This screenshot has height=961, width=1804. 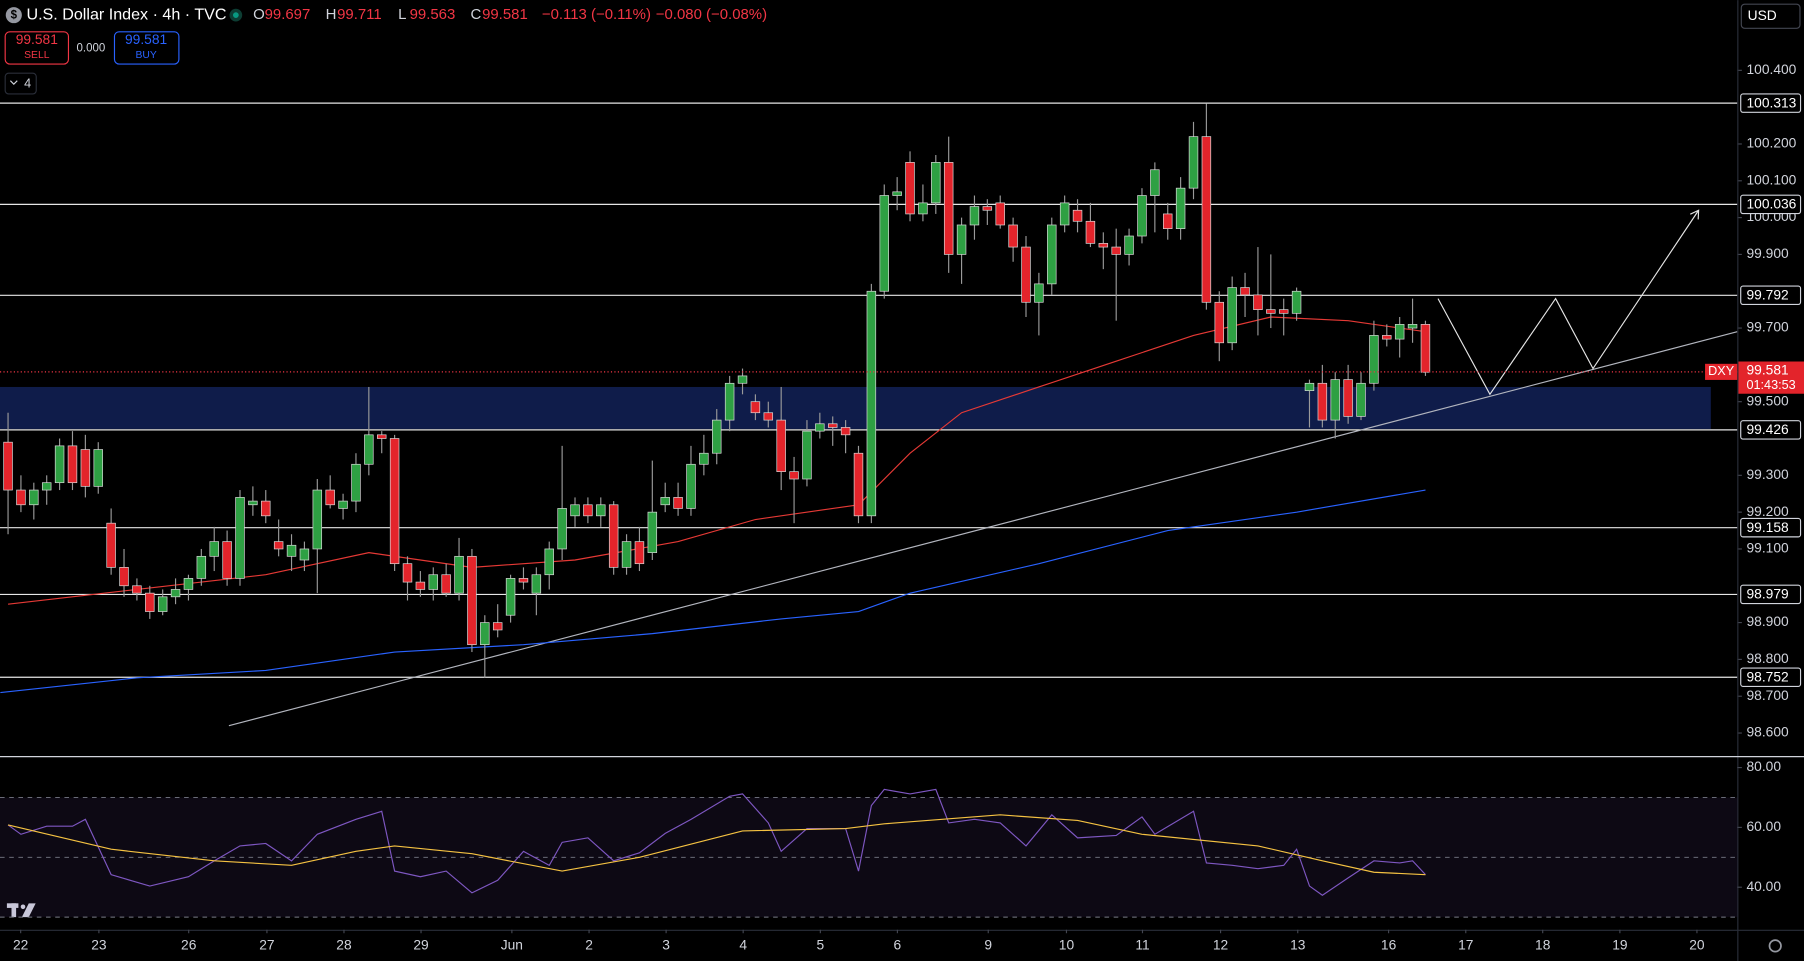 I want to click on market-status, so click(x=236, y=15).